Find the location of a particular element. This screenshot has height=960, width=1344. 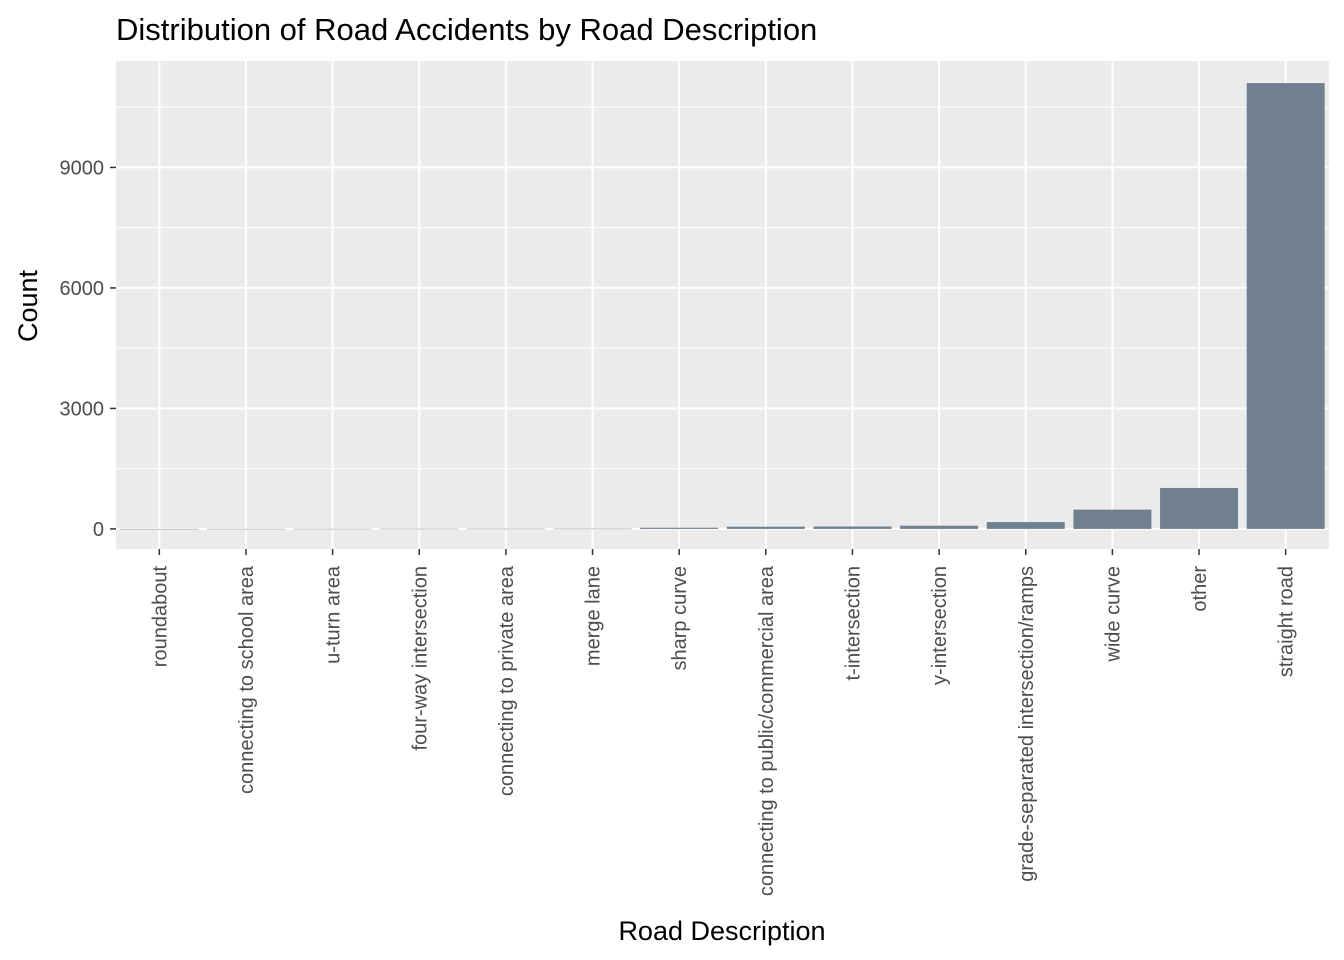

bar-merge-lane is located at coordinates (592, 529).